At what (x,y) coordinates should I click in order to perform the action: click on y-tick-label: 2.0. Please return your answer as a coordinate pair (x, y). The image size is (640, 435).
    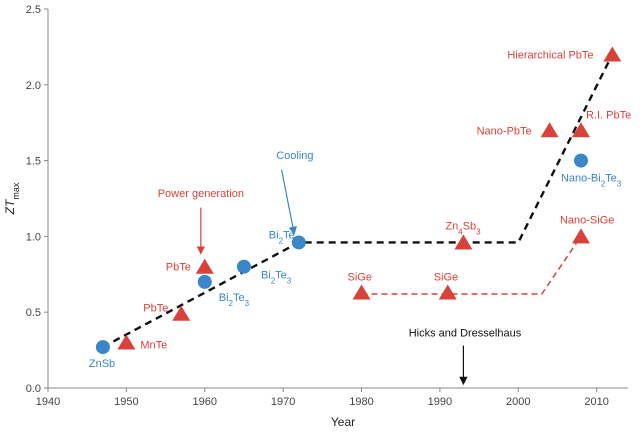
    Looking at the image, I should click on (33, 86).